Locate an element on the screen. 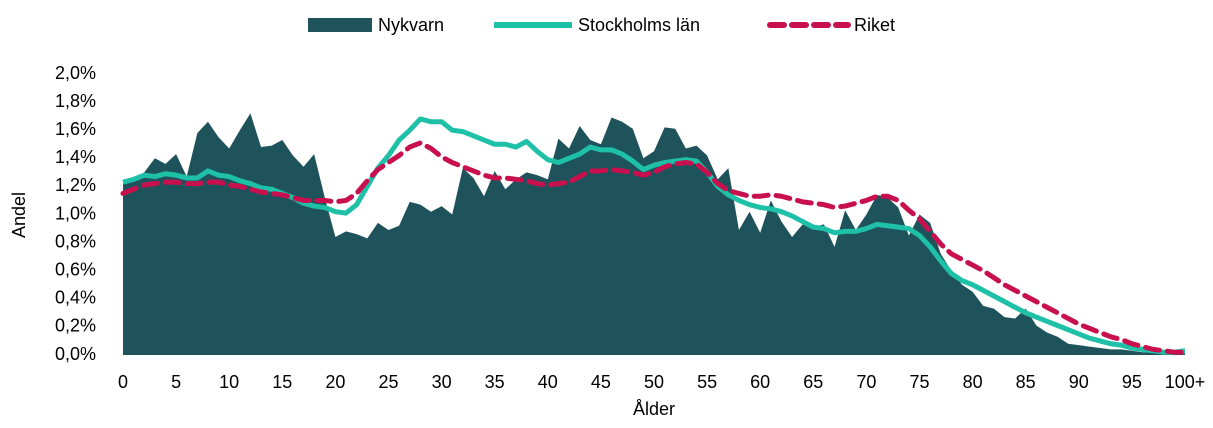  legend-label: Riket is located at coordinates (874, 25).